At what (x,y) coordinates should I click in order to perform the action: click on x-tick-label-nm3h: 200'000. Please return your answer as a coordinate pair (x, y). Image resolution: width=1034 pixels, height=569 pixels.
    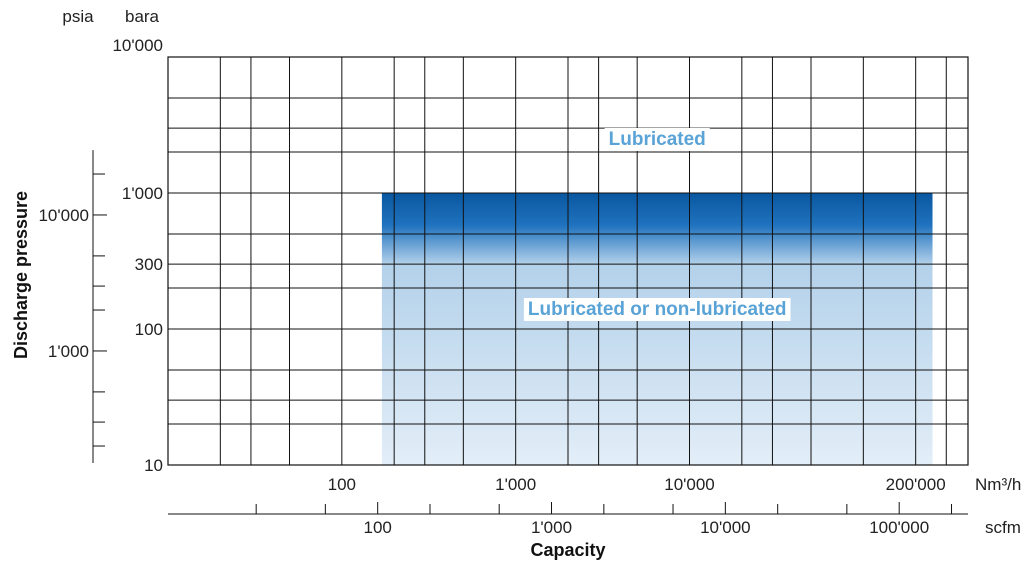
    Looking at the image, I should click on (916, 484).